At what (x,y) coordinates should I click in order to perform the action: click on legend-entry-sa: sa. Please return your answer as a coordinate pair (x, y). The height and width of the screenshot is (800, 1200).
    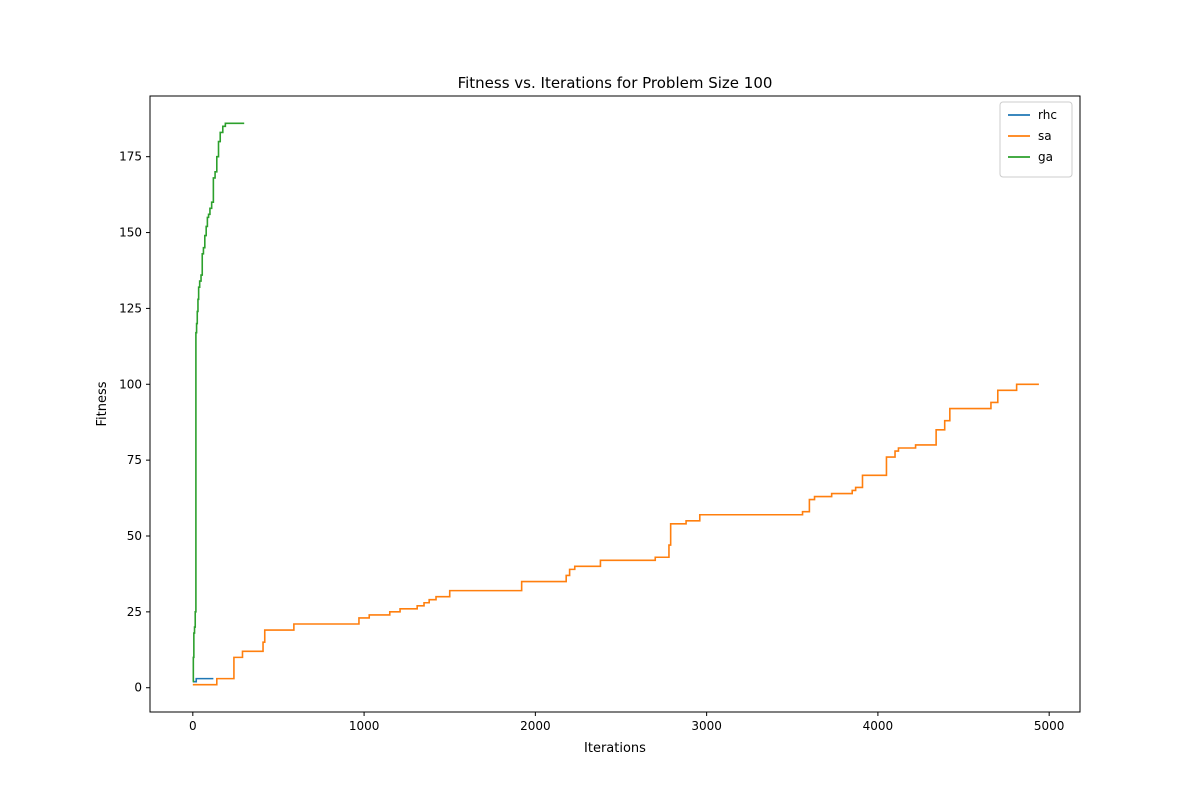
    Looking at the image, I should click on (1045, 136).